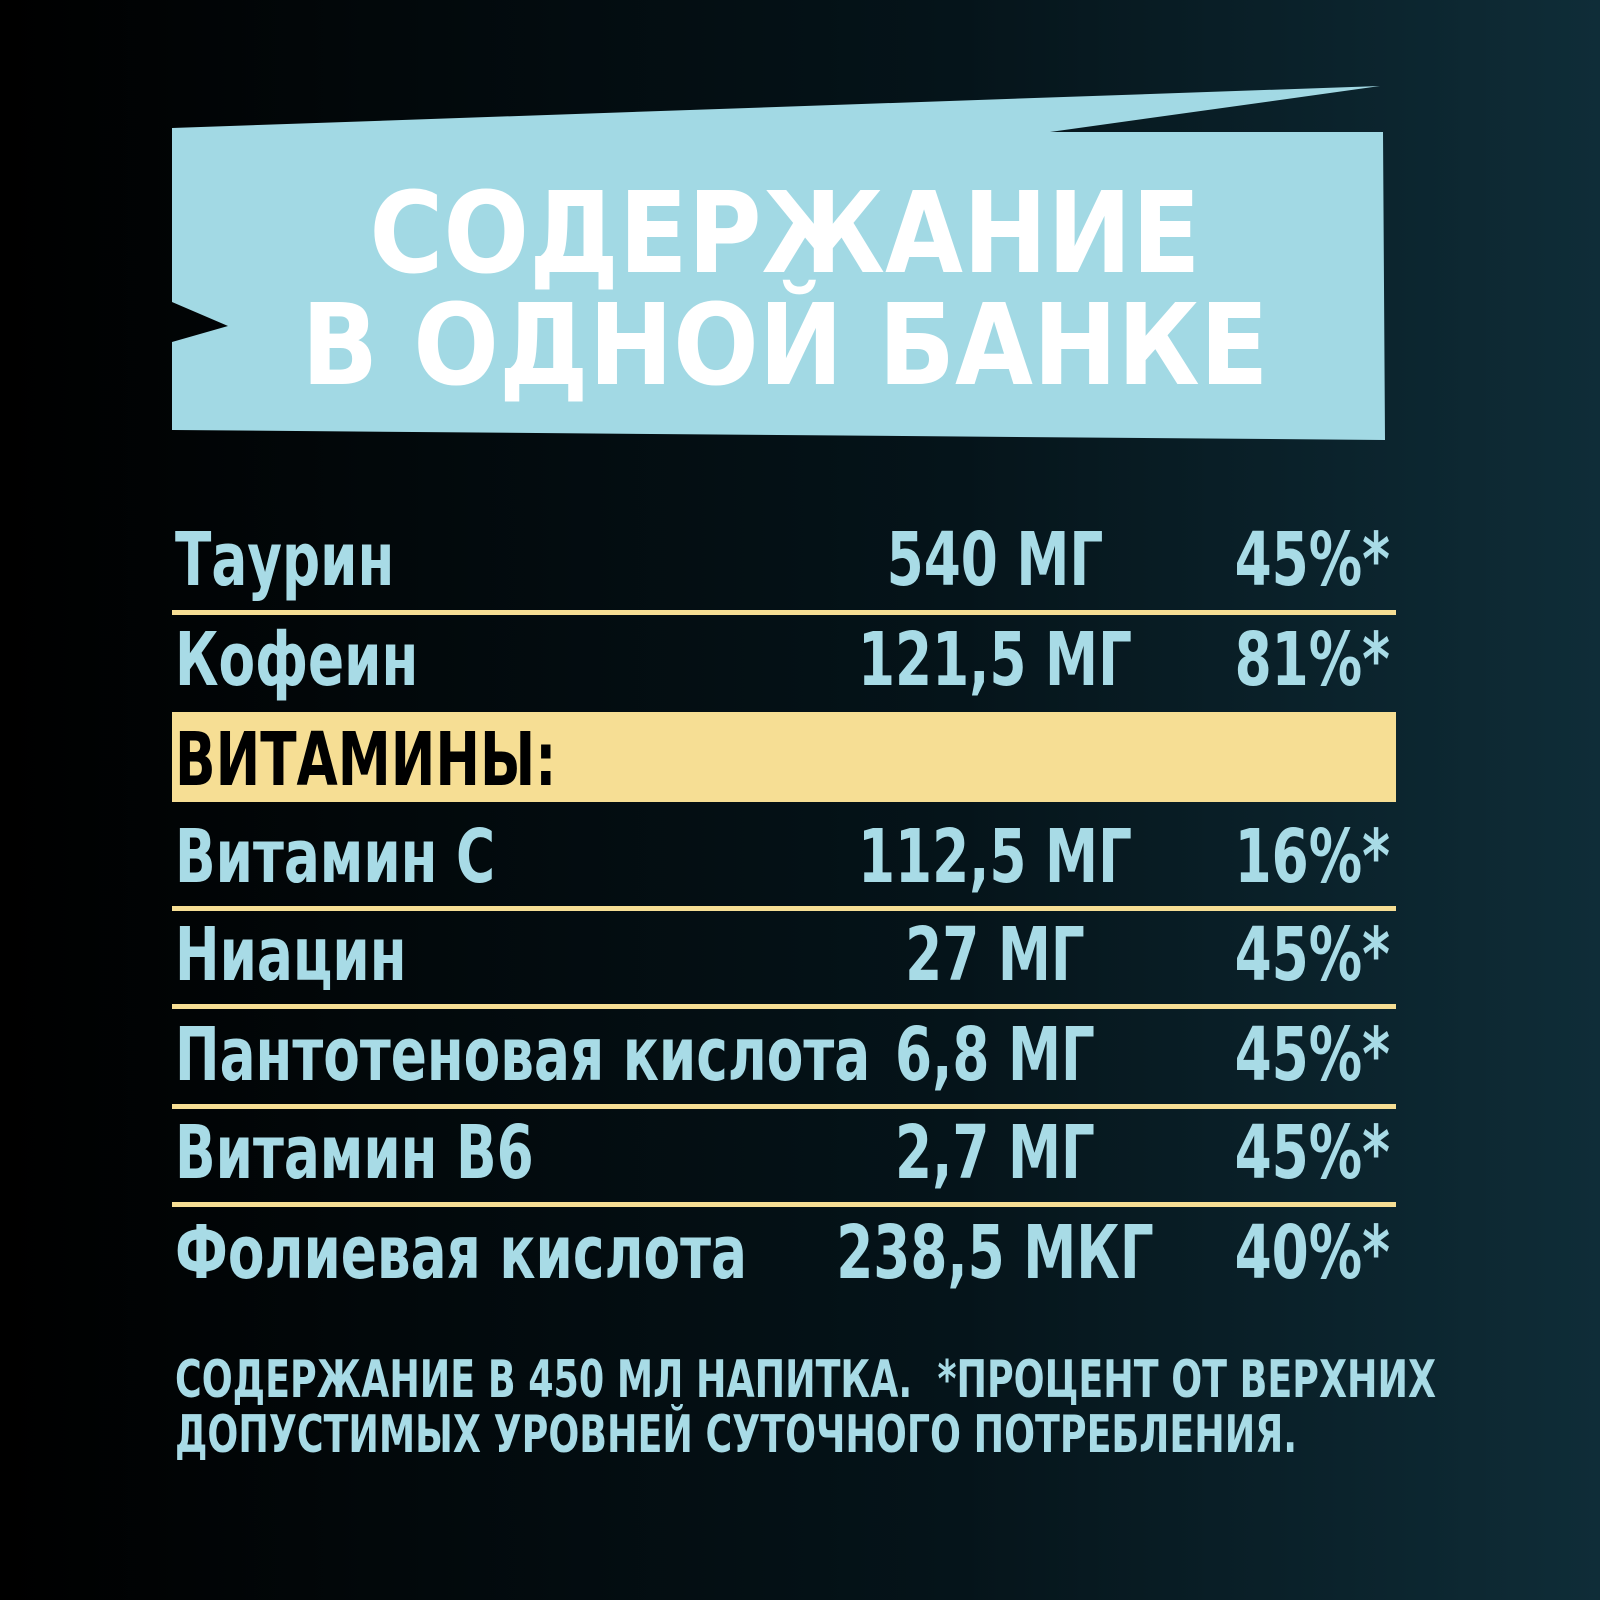 This screenshot has height=1600, width=1600. Describe the element at coordinates (284, 560) in the screenshot. I see `nutrient-name: Таурин` at that location.